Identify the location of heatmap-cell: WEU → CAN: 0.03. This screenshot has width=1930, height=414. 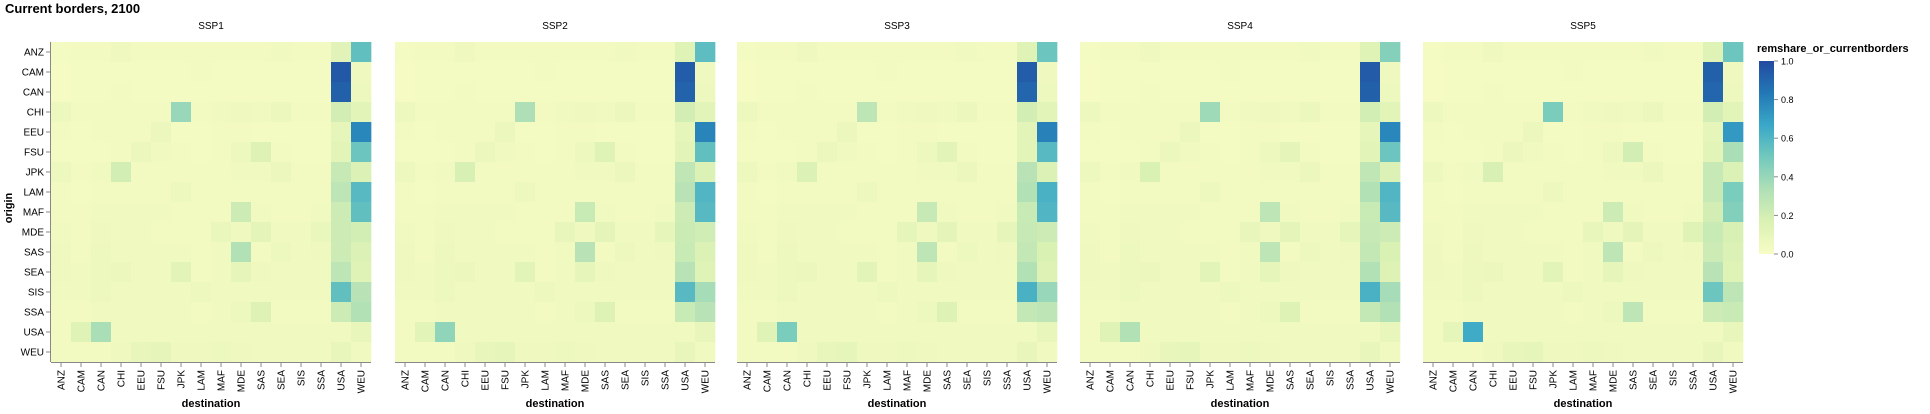
(101, 352).